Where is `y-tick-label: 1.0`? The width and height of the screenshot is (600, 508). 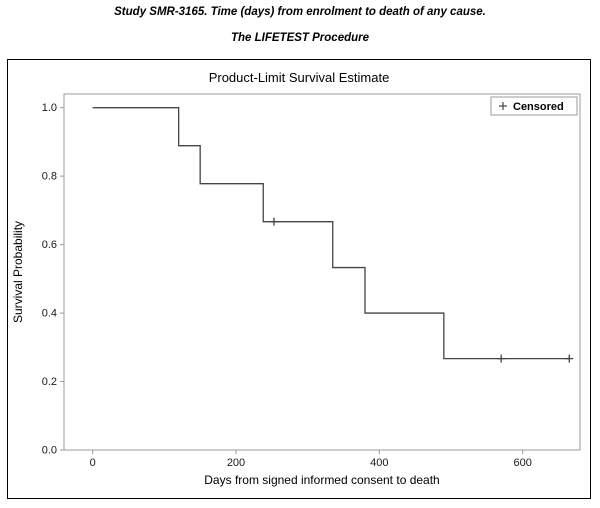
y-tick-label: 1.0 is located at coordinates (49, 108).